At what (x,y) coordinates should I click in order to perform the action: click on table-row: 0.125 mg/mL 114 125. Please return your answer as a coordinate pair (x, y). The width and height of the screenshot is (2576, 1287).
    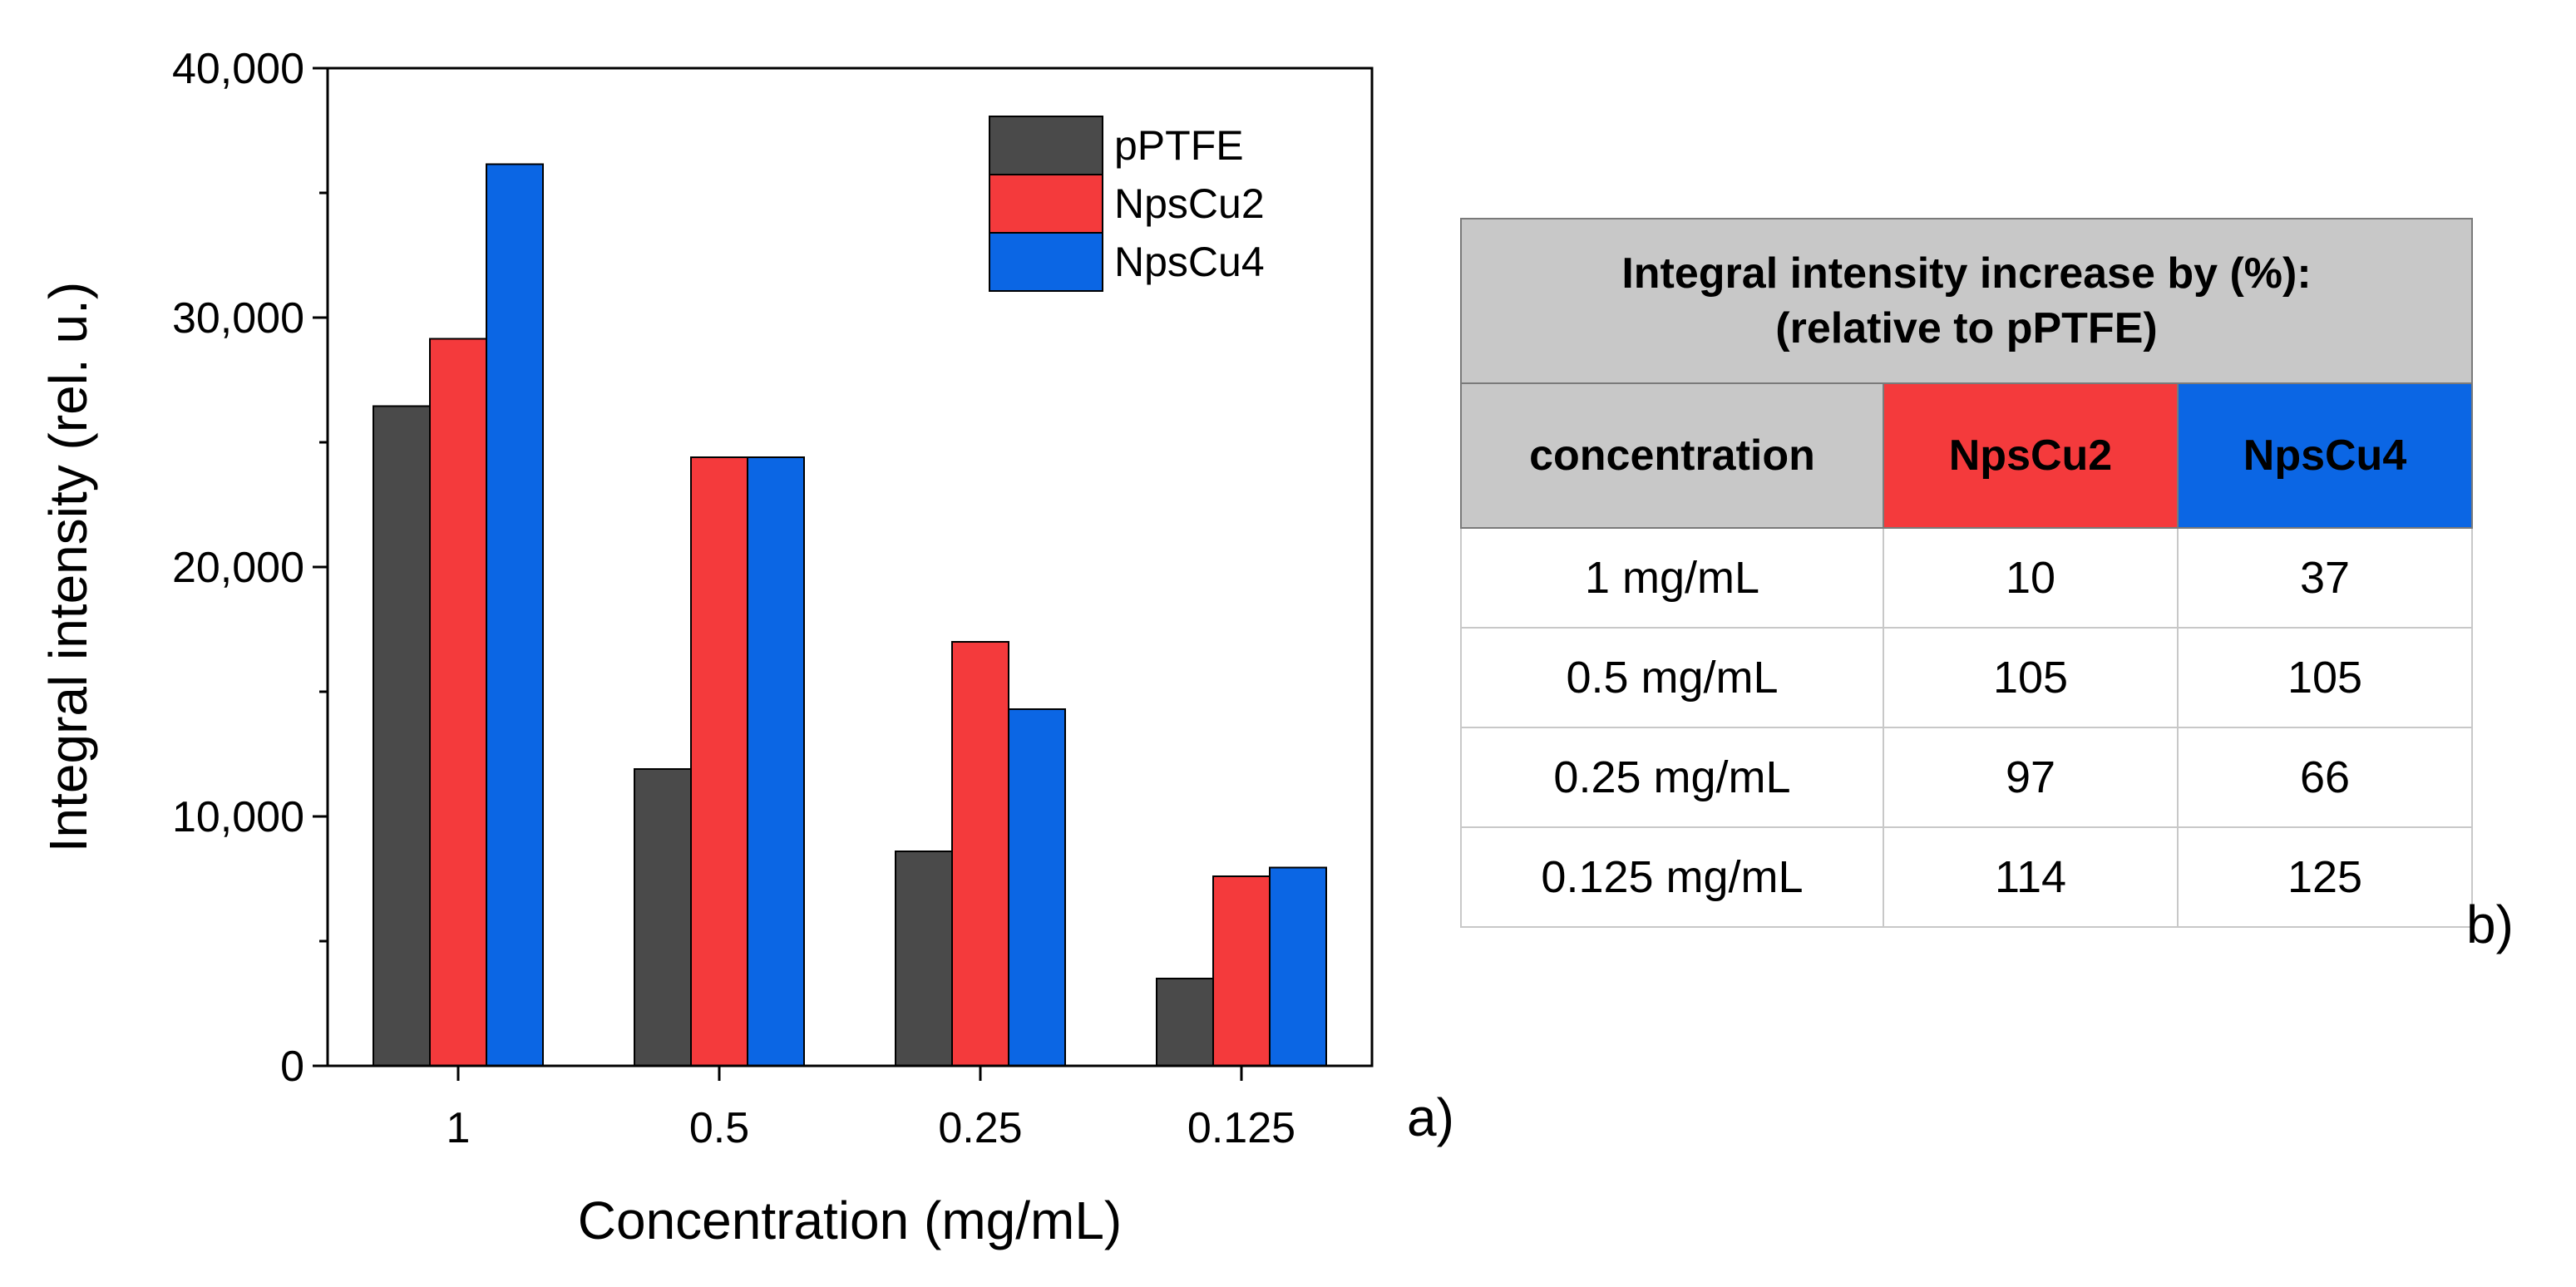
    Looking at the image, I should click on (1967, 877).